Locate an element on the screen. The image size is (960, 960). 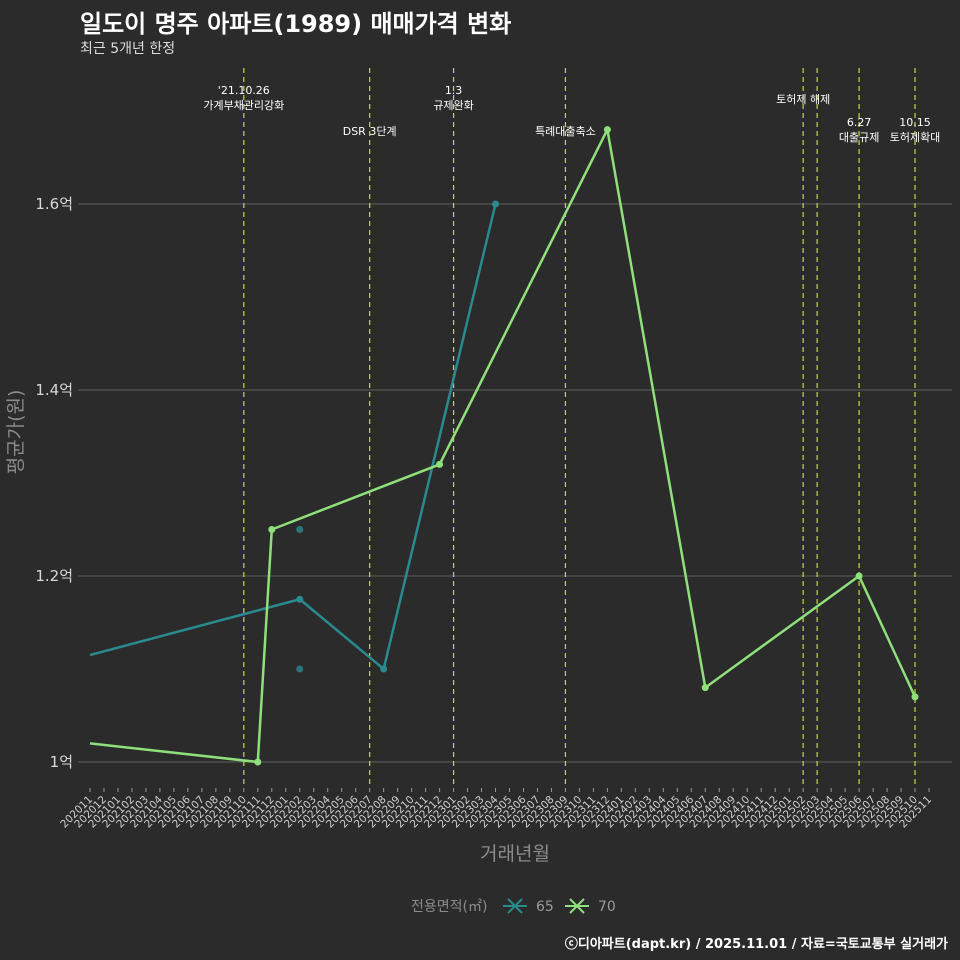
event-label: 토허제 해제 is located at coordinates (803, 99).